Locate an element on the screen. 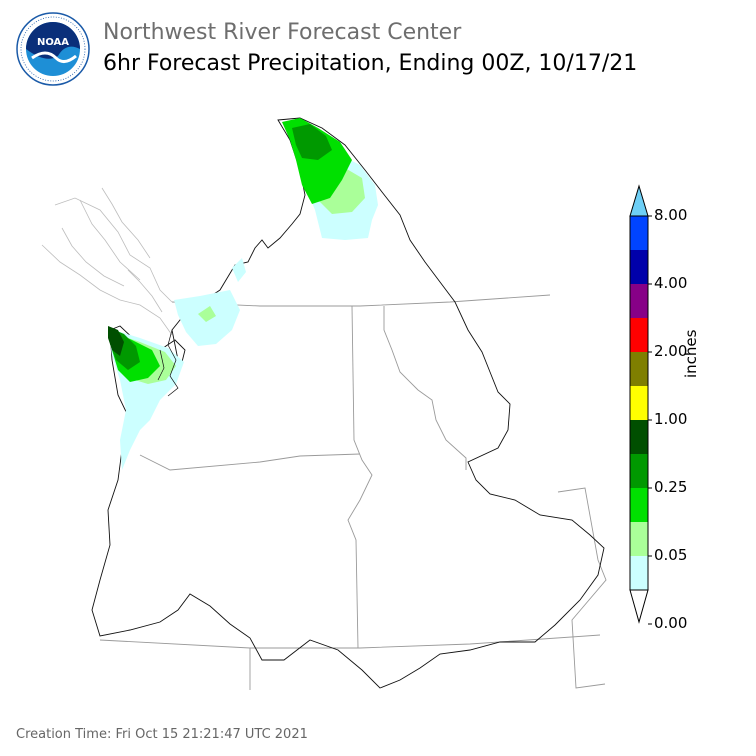 Image resolution: width=756 pixels, height=756 pixels. precip-0.01-0.05-fraser is located at coordinates (239, 270).